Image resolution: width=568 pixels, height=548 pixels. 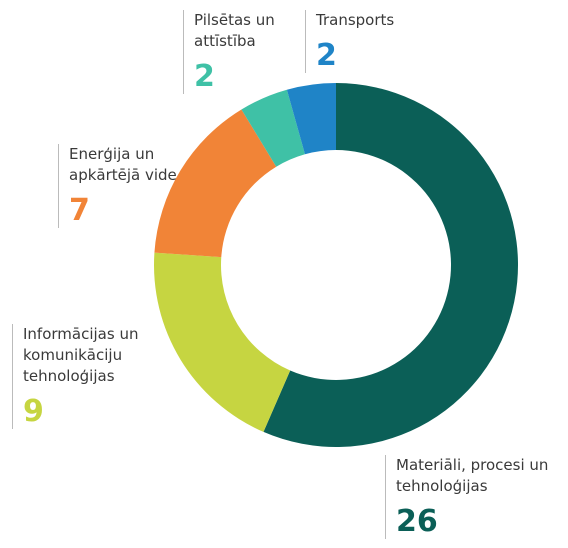 I want to click on slice-label: Materiāli, procesi un tehnoloģijas 26, so click(x=476, y=497).